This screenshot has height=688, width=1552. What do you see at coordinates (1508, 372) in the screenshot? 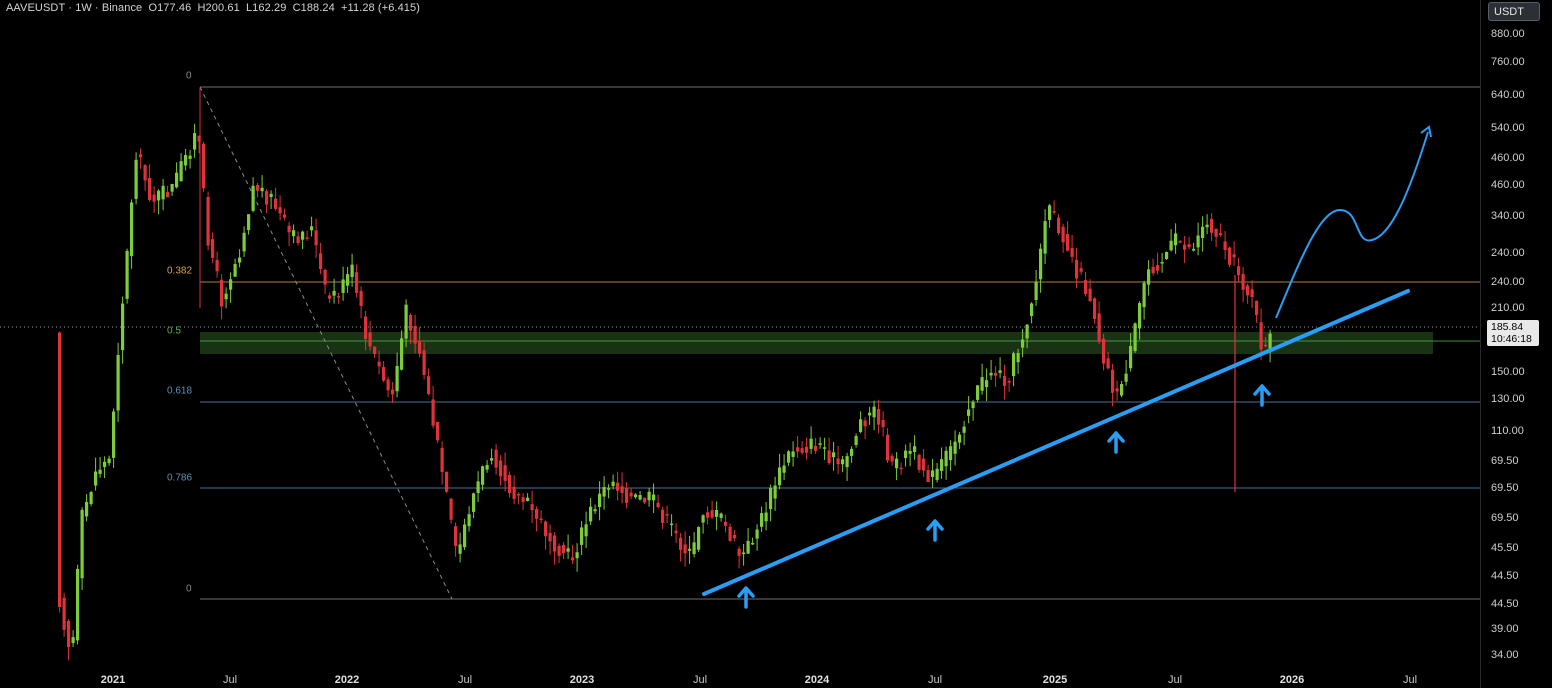
I see `price-axis-label: 150.00` at bounding box center [1508, 372].